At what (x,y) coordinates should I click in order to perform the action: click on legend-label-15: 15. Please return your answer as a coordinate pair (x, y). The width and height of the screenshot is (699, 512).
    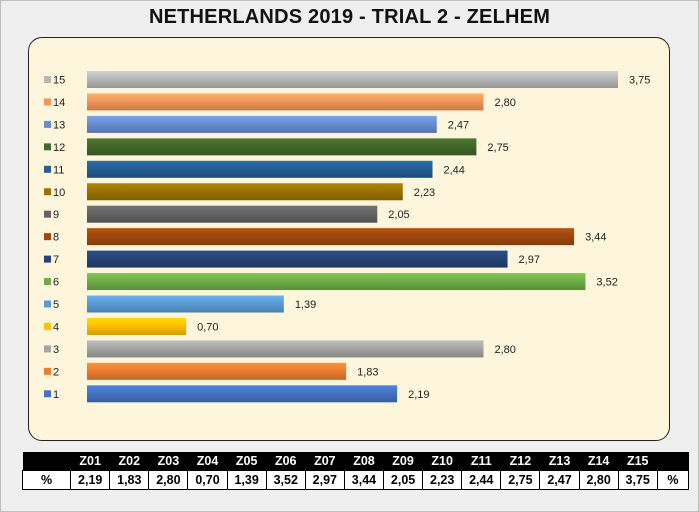
    Looking at the image, I should click on (59, 81).